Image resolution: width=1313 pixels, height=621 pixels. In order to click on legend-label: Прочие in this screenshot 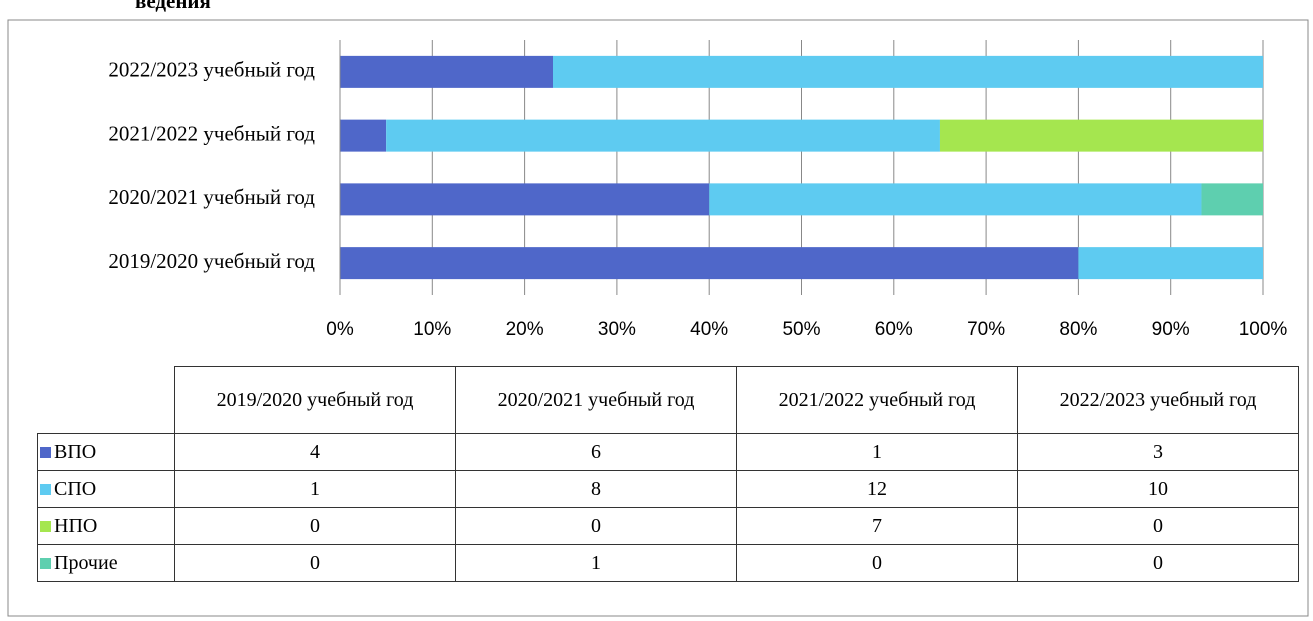, I will do `click(86, 563)`.